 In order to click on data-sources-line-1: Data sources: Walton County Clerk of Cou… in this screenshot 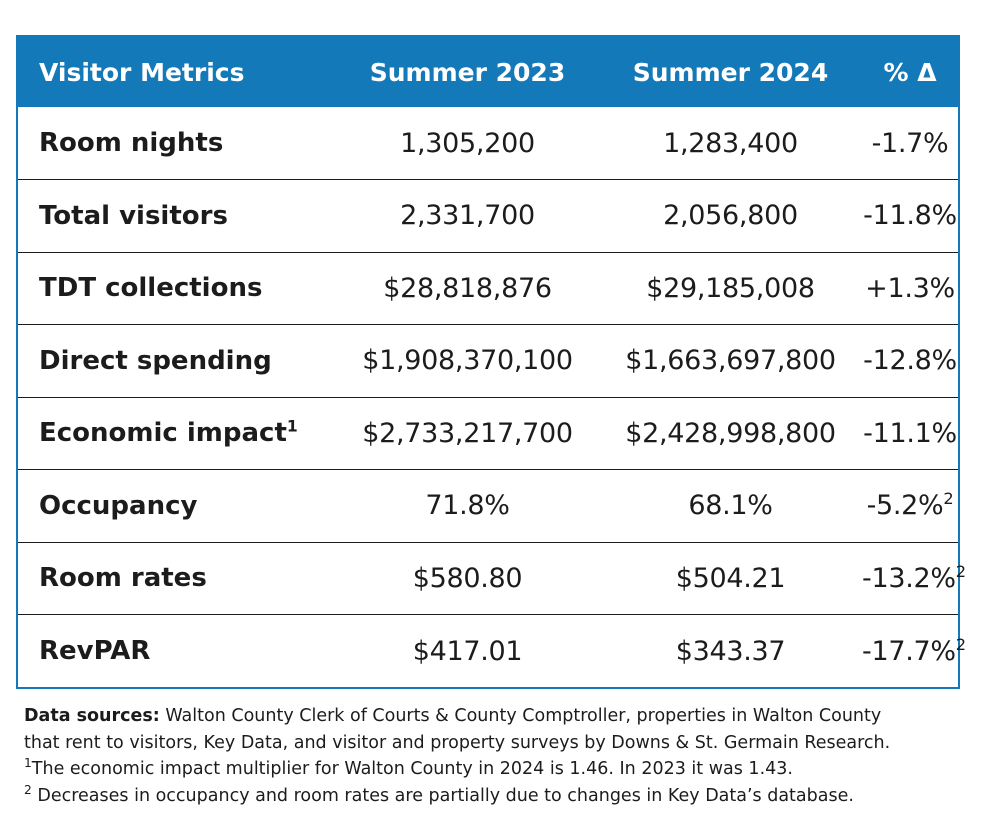, I will do `click(494, 716)`.